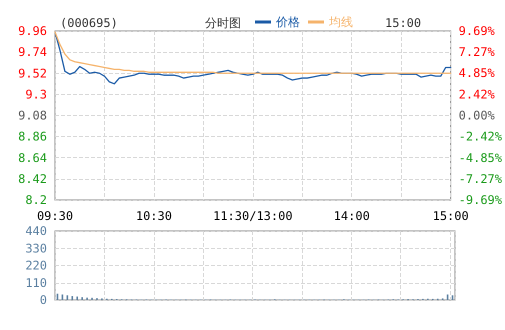 The image size is (505, 330). What do you see at coordinates (480, 179) in the screenshot?
I see `y2-tick-label: -7.27%` at bounding box center [480, 179].